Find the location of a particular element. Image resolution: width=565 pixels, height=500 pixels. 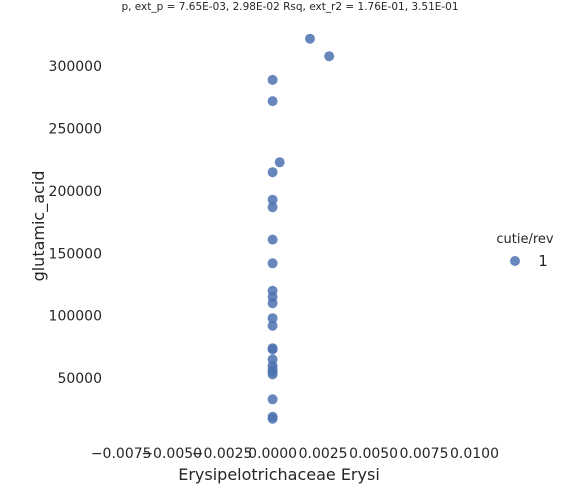

x-tick-label: 0.0050 is located at coordinates (373, 454).